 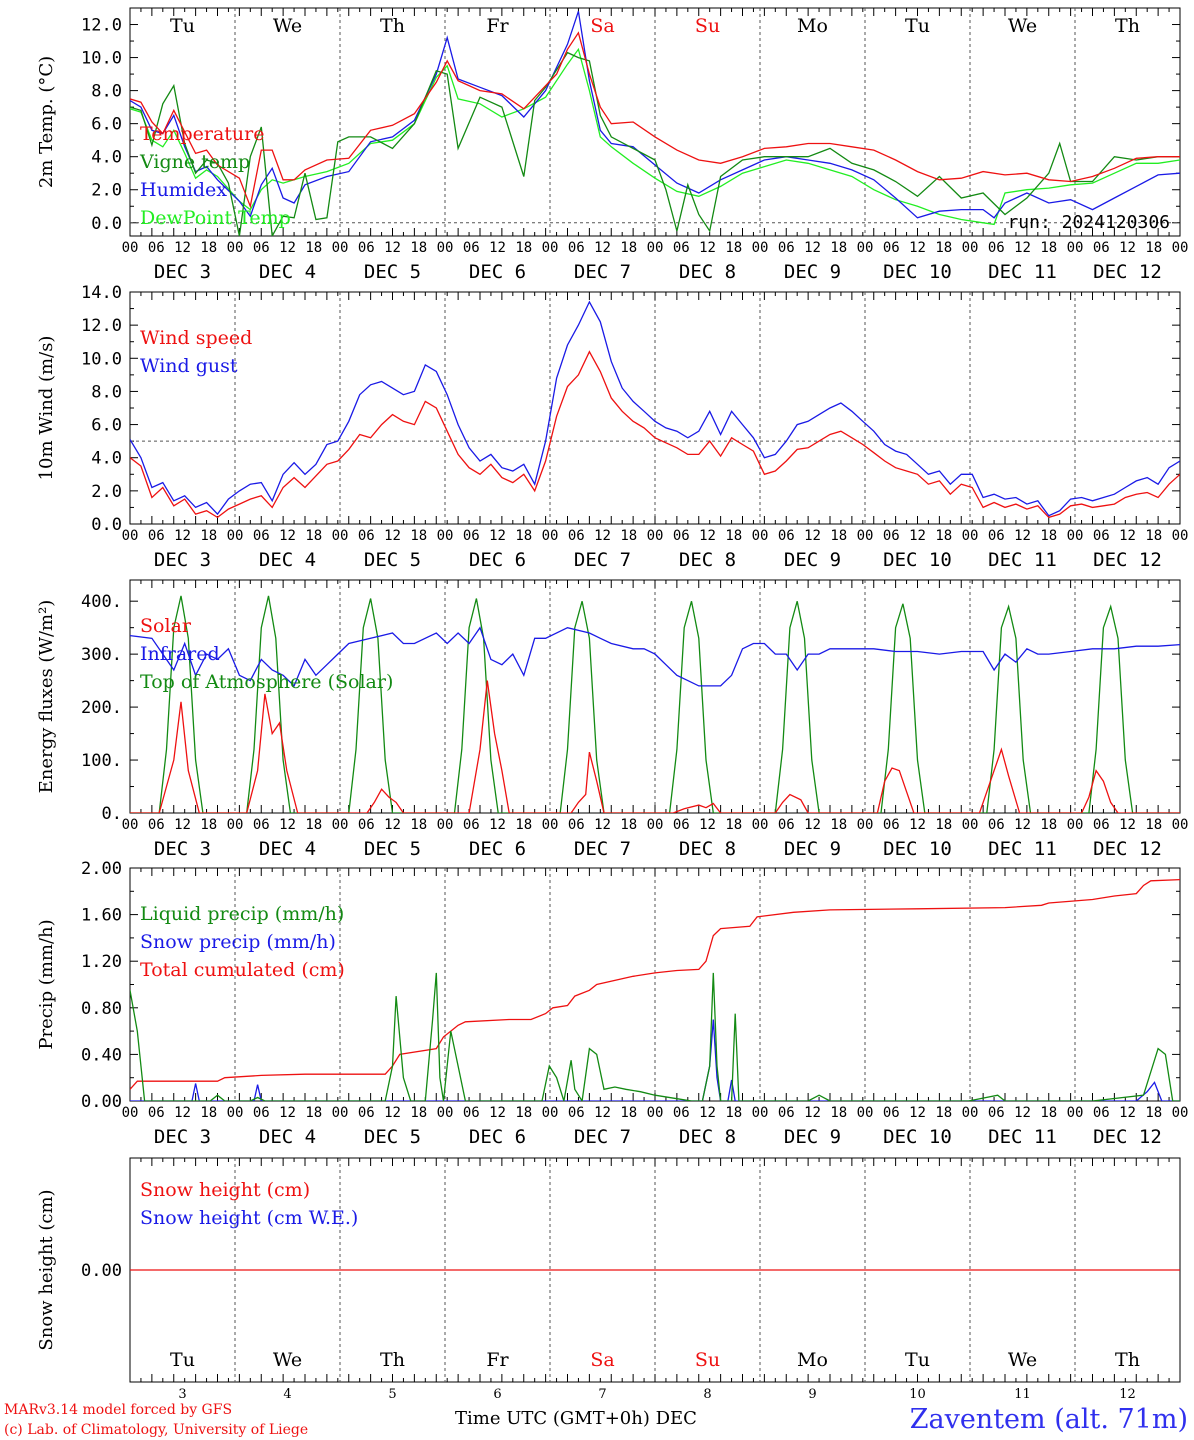 I want to click on y-tick-label: 1.60, so click(x=101, y=916).